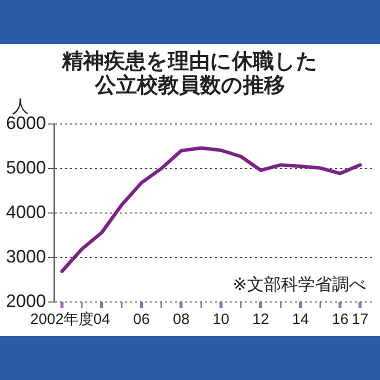 The height and width of the screenshot is (380, 380). I want to click on annotation: ※文部科学省調べ, so click(299, 284).